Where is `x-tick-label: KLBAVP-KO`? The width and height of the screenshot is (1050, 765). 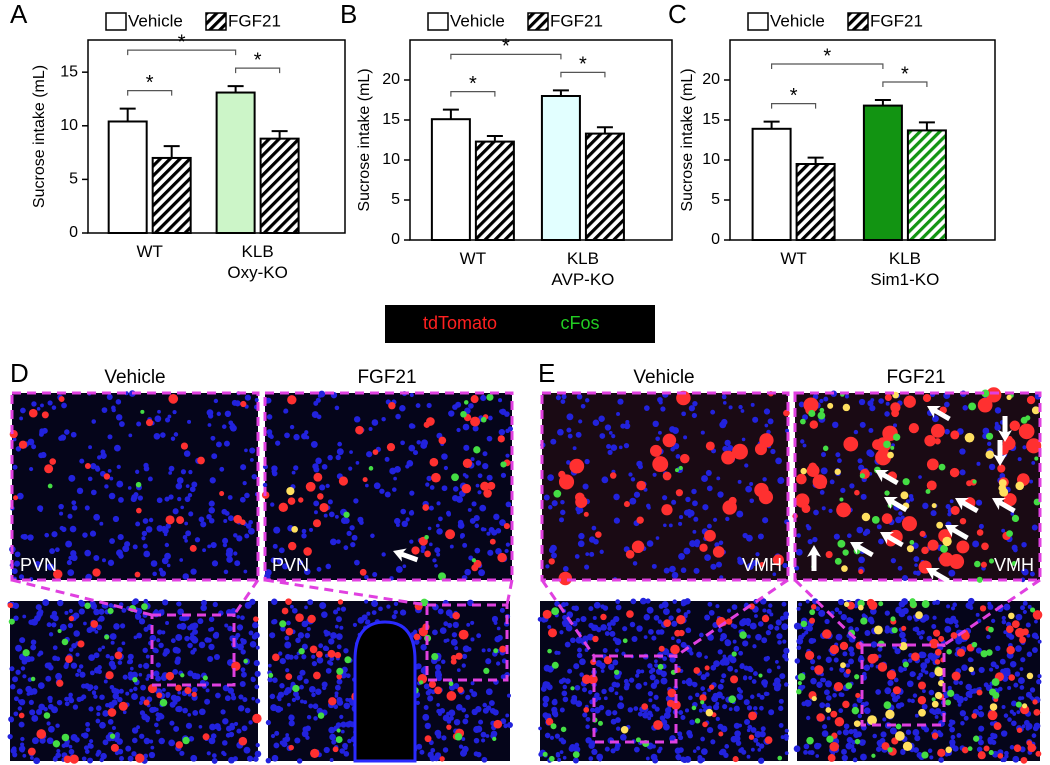 x-tick-label: KLBAVP-KO is located at coordinates (582, 269).